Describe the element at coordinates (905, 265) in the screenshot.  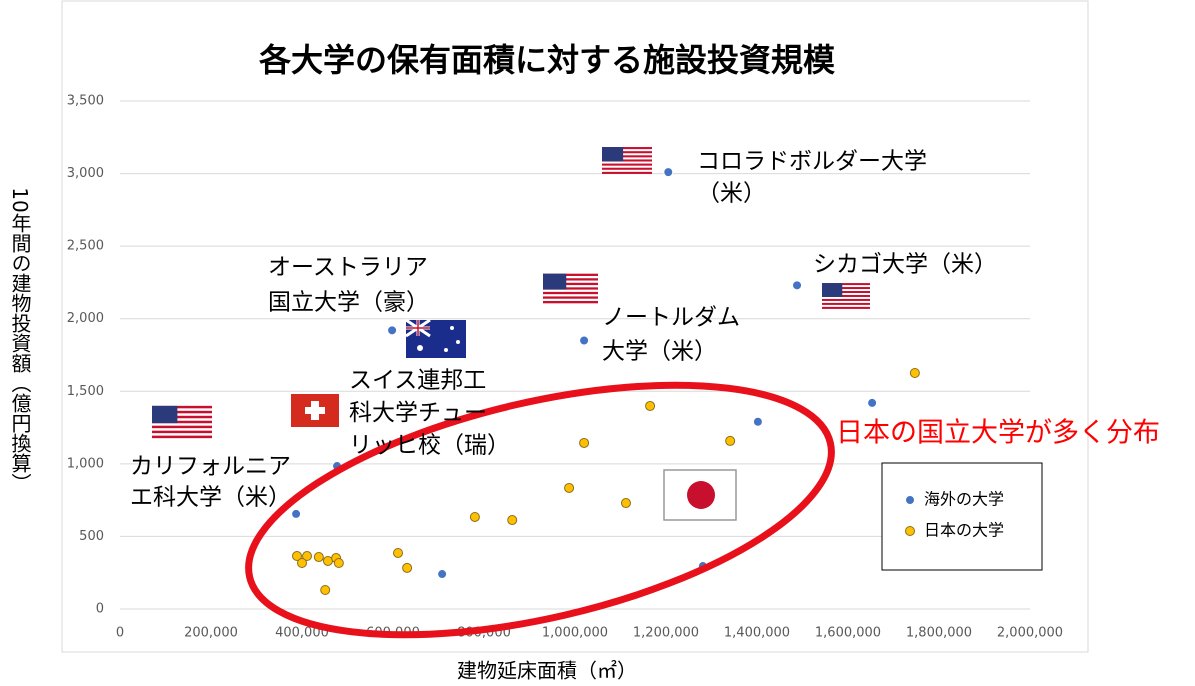
I see `annotation: シカゴ大学（米）` at that location.